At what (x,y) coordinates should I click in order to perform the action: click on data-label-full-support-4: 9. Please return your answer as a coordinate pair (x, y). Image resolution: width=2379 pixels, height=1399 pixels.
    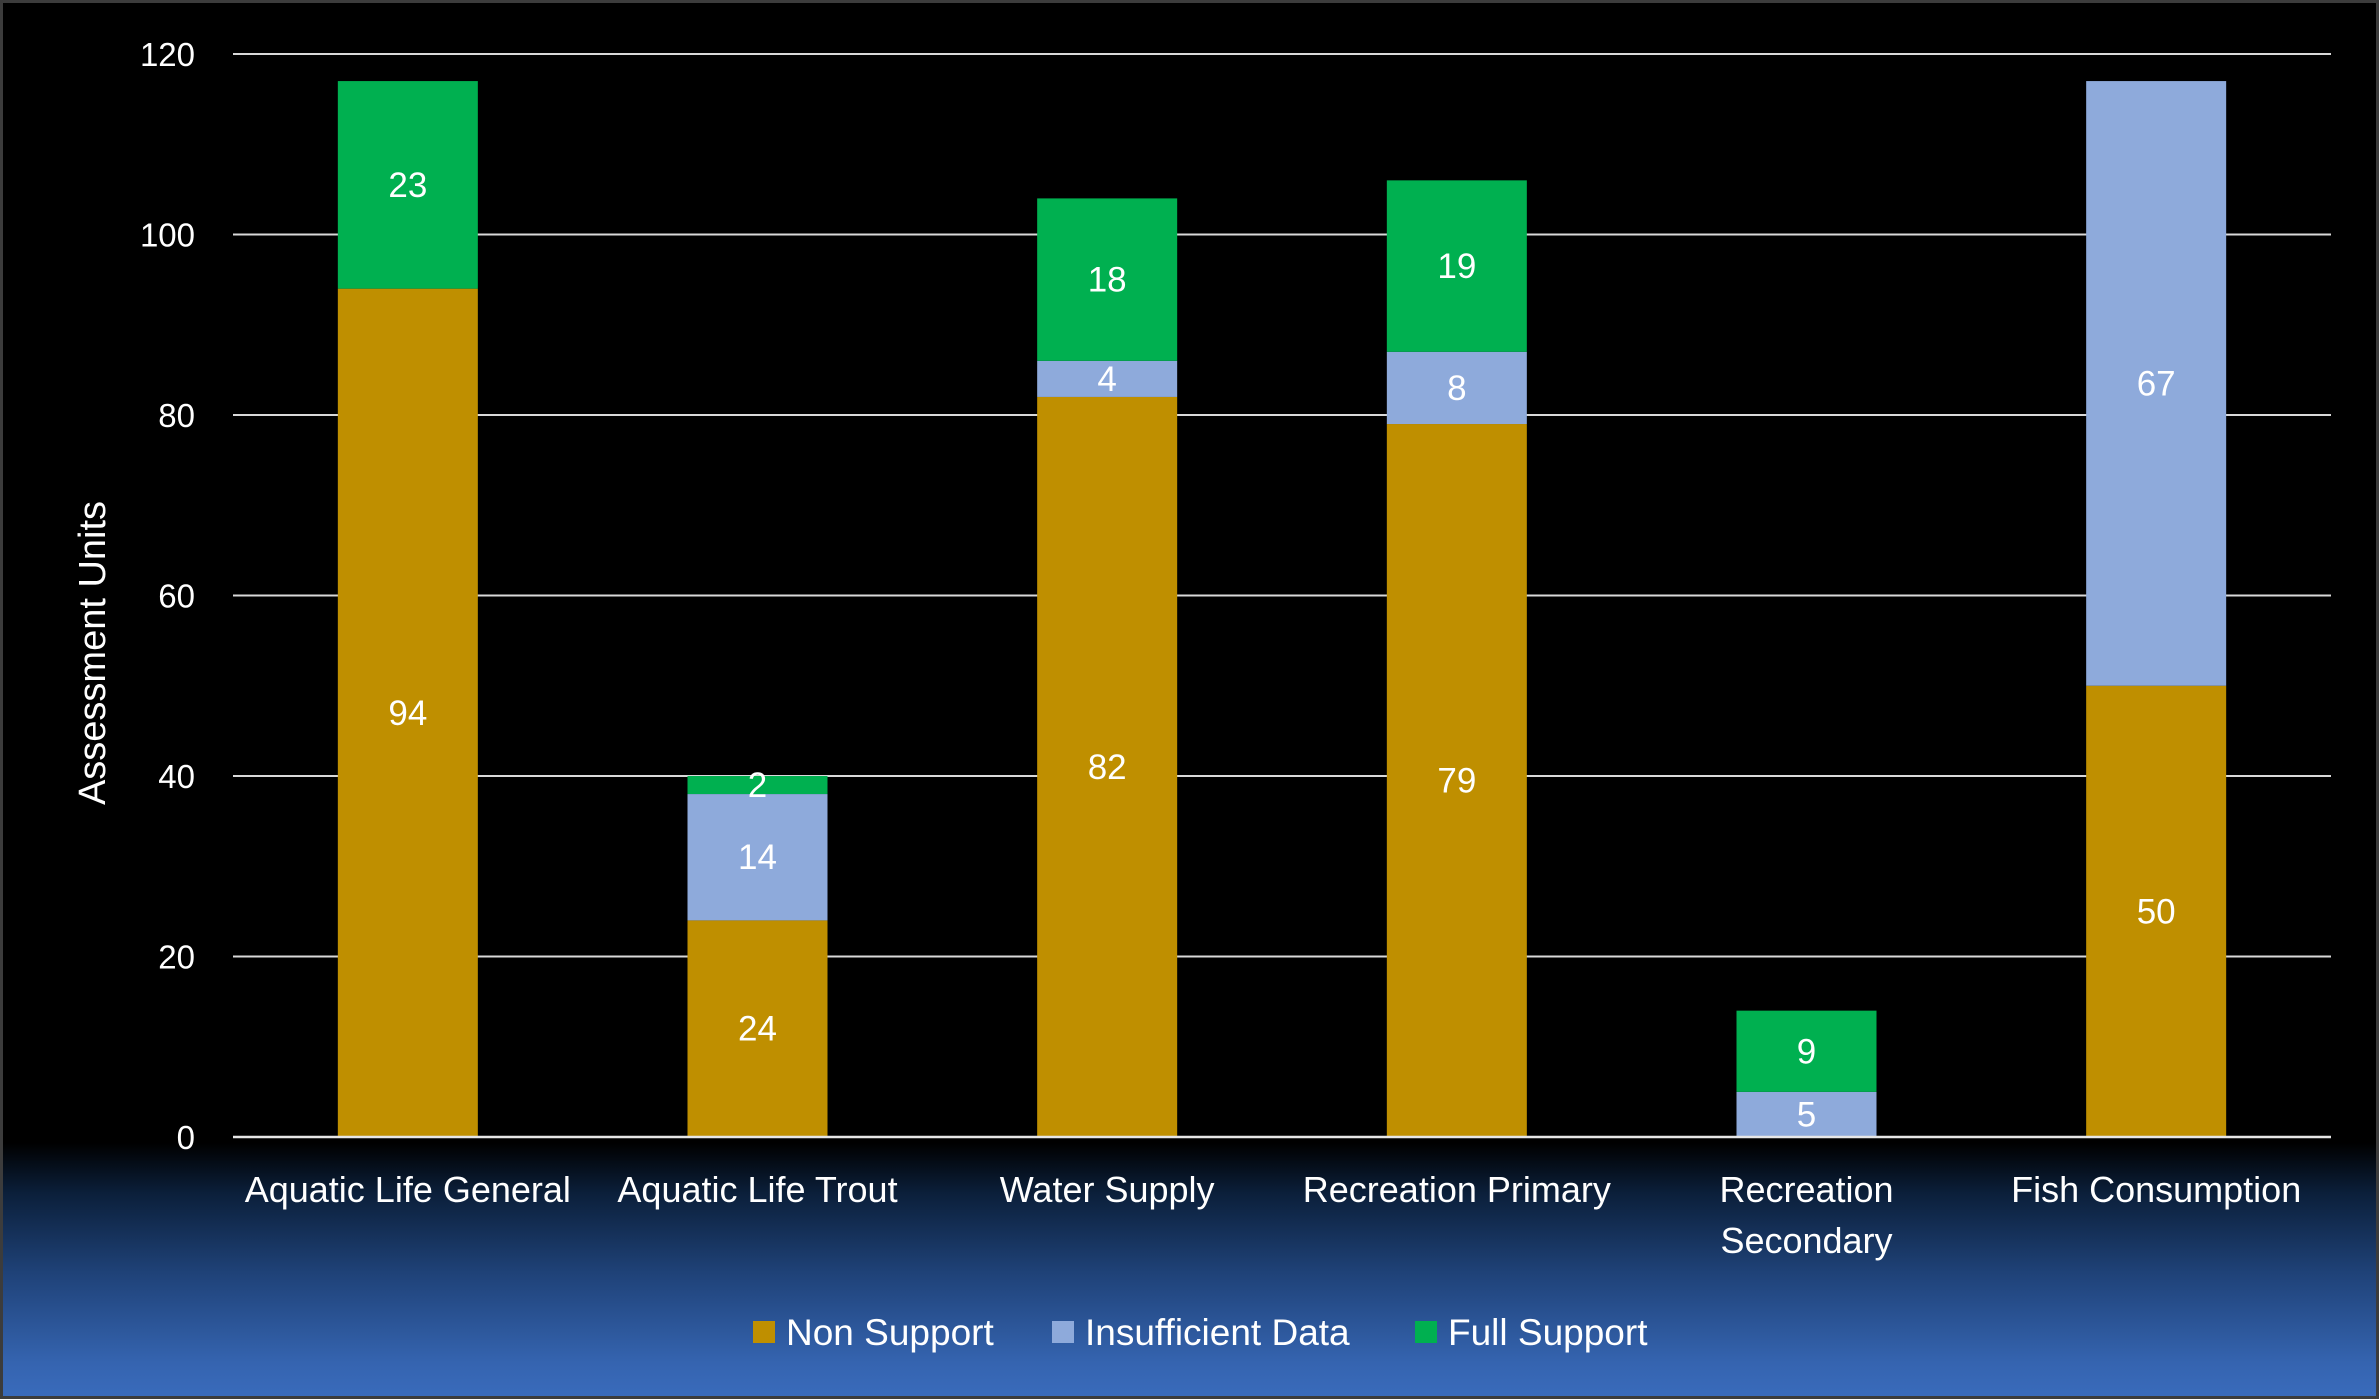
    Looking at the image, I should click on (1806, 1051).